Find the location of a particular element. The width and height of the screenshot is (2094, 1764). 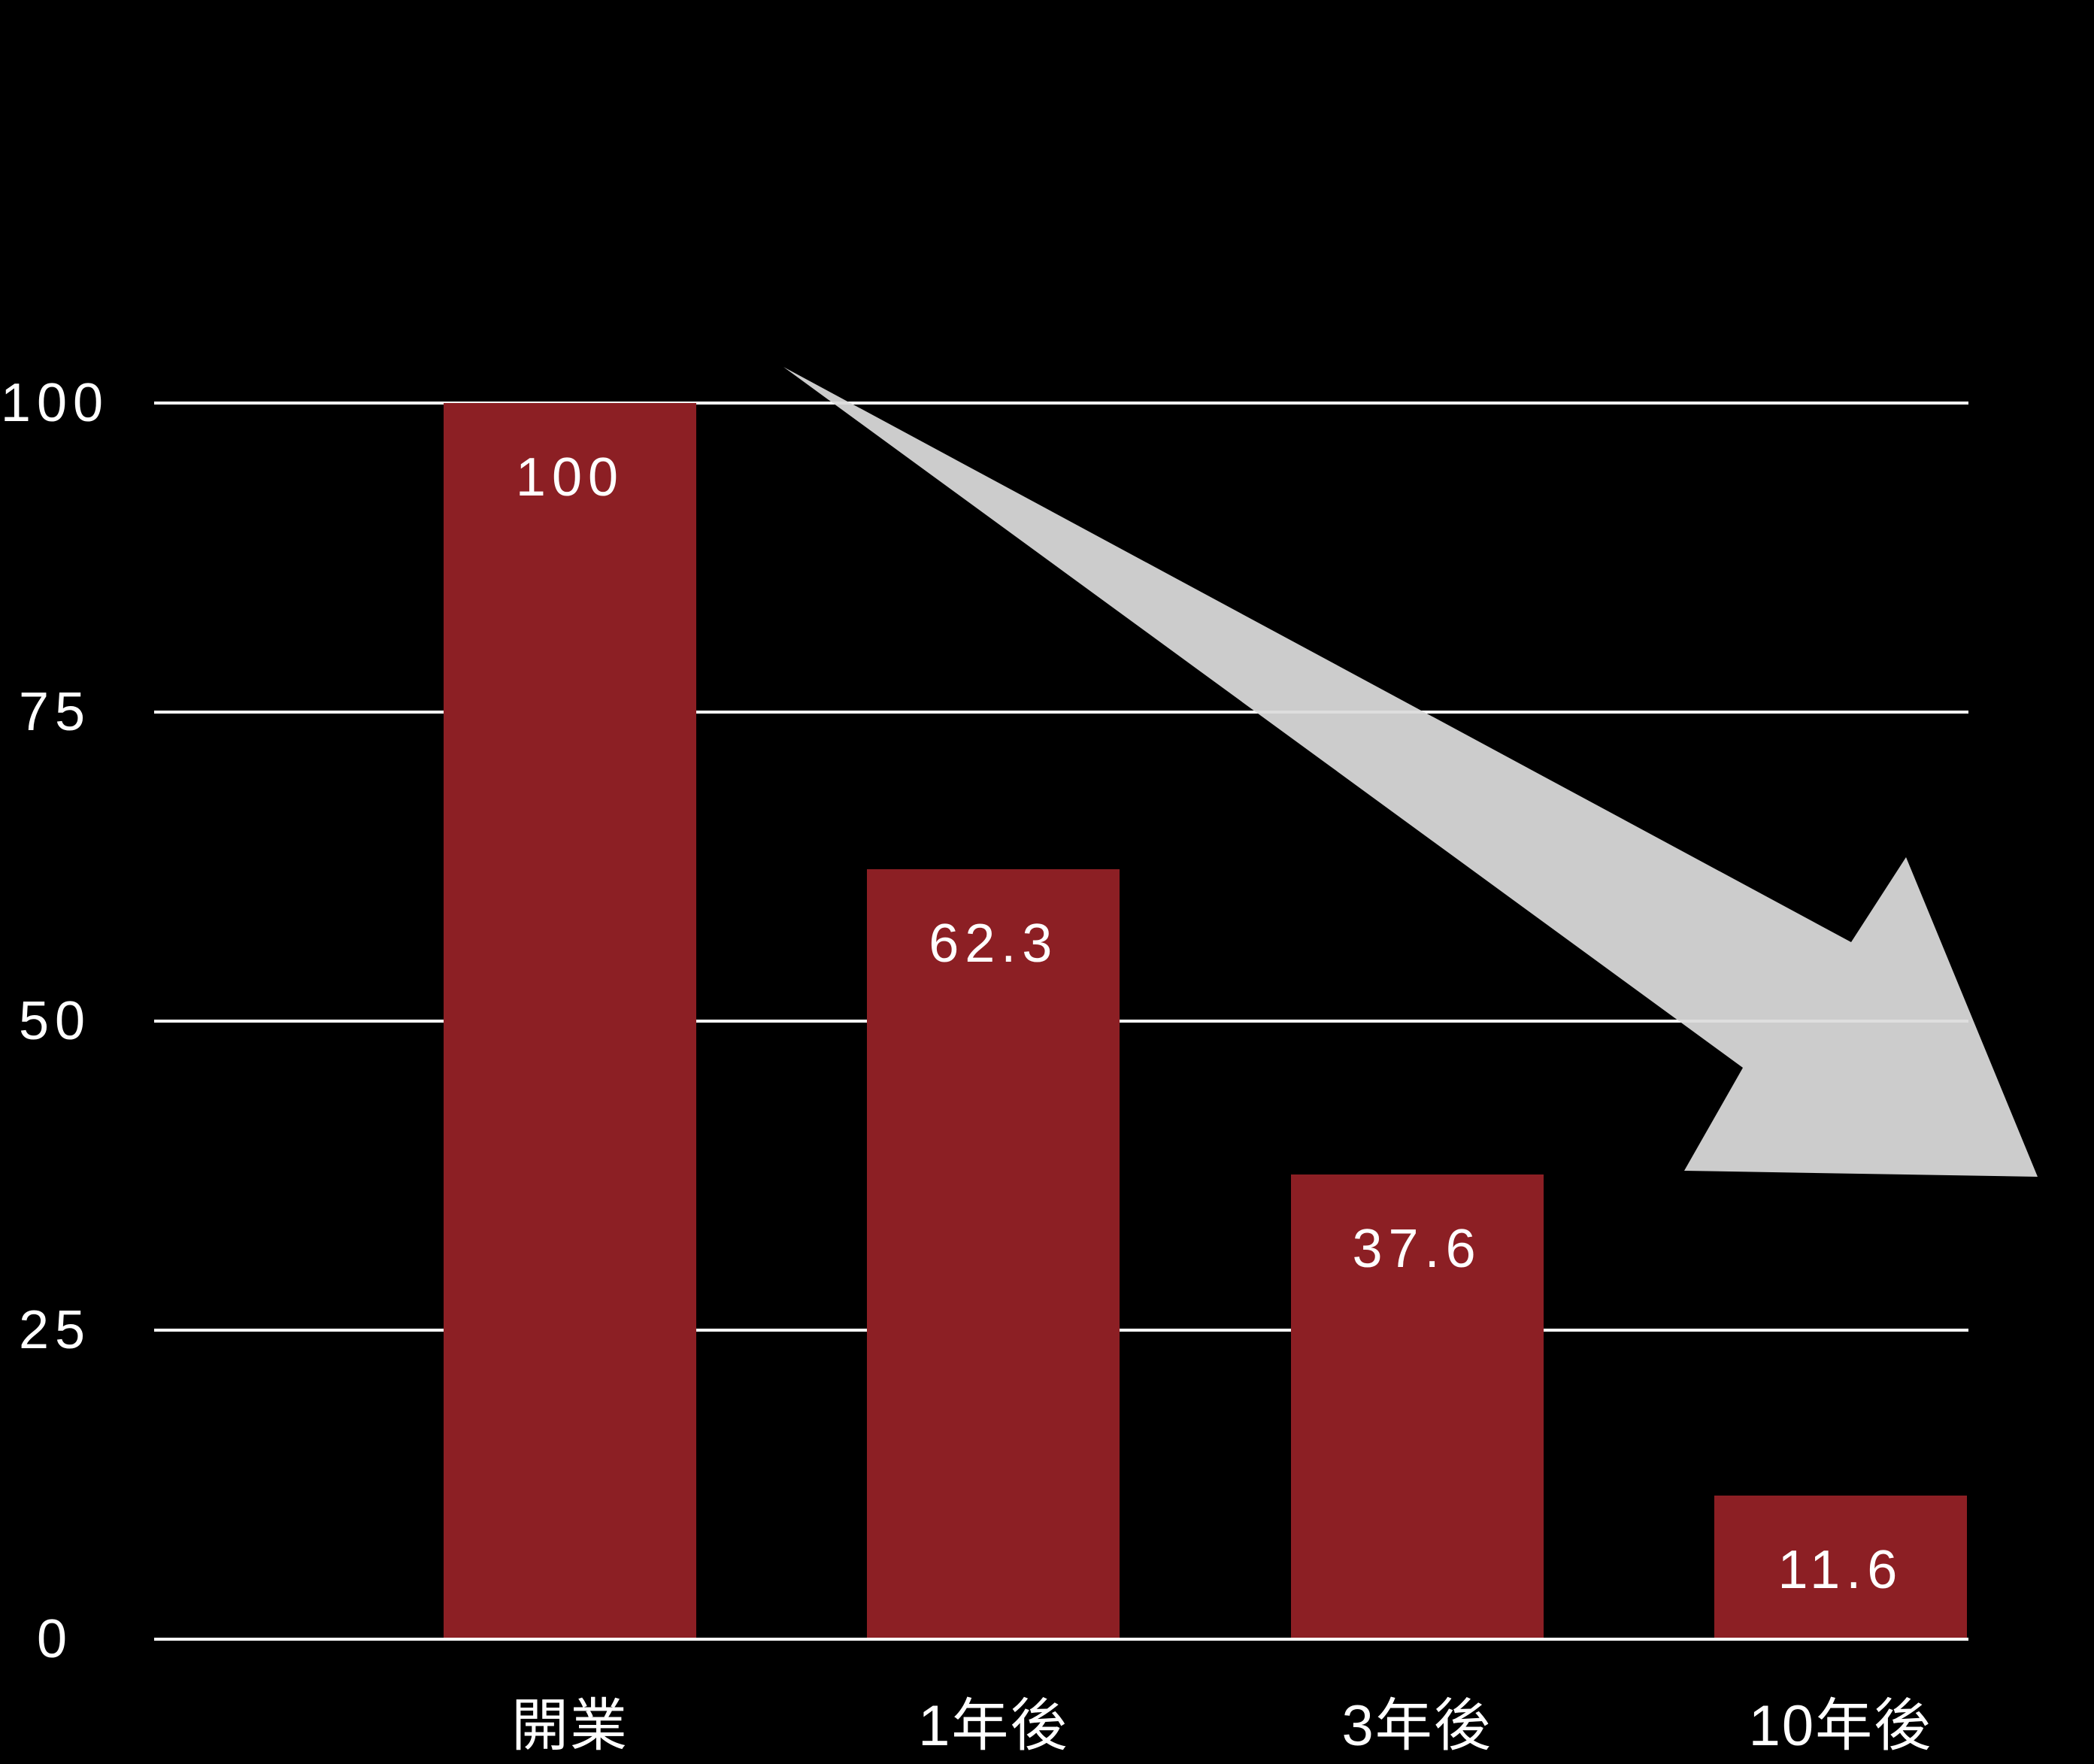

x-tick-label: 開業 is located at coordinates (570, 1726).